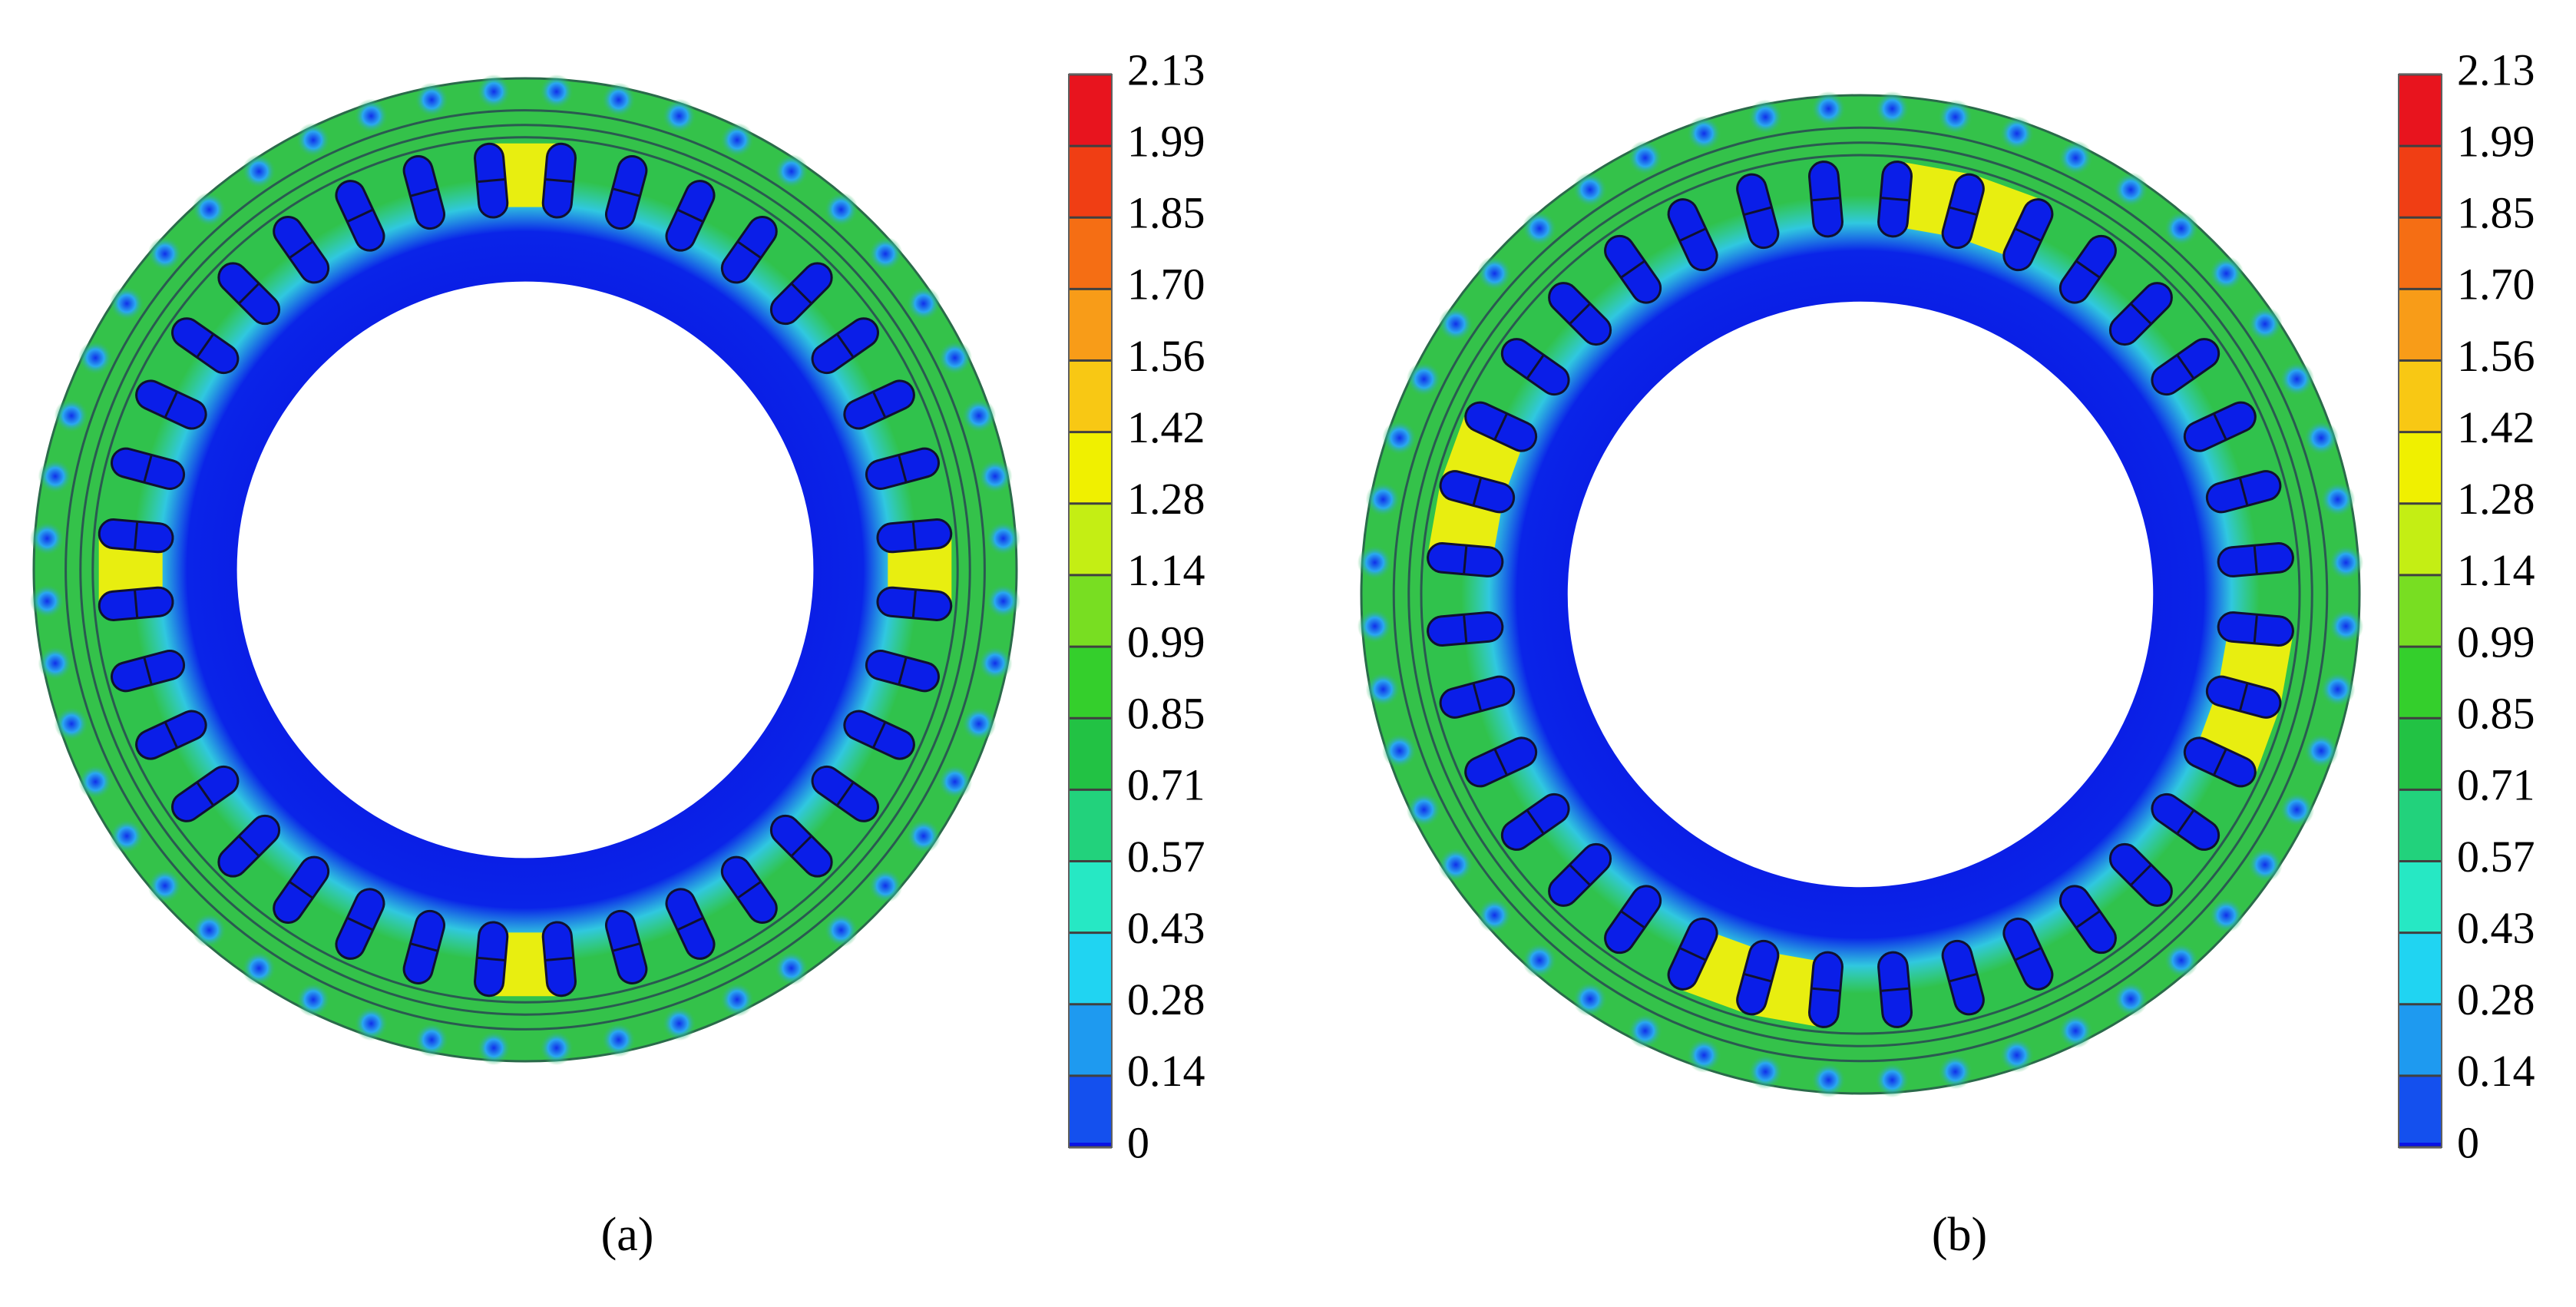 This screenshot has width=2576, height=1307. Describe the element at coordinates (2496, 69) in the screenshot. I see `colorbar-tick-label: 2.13` at that location.